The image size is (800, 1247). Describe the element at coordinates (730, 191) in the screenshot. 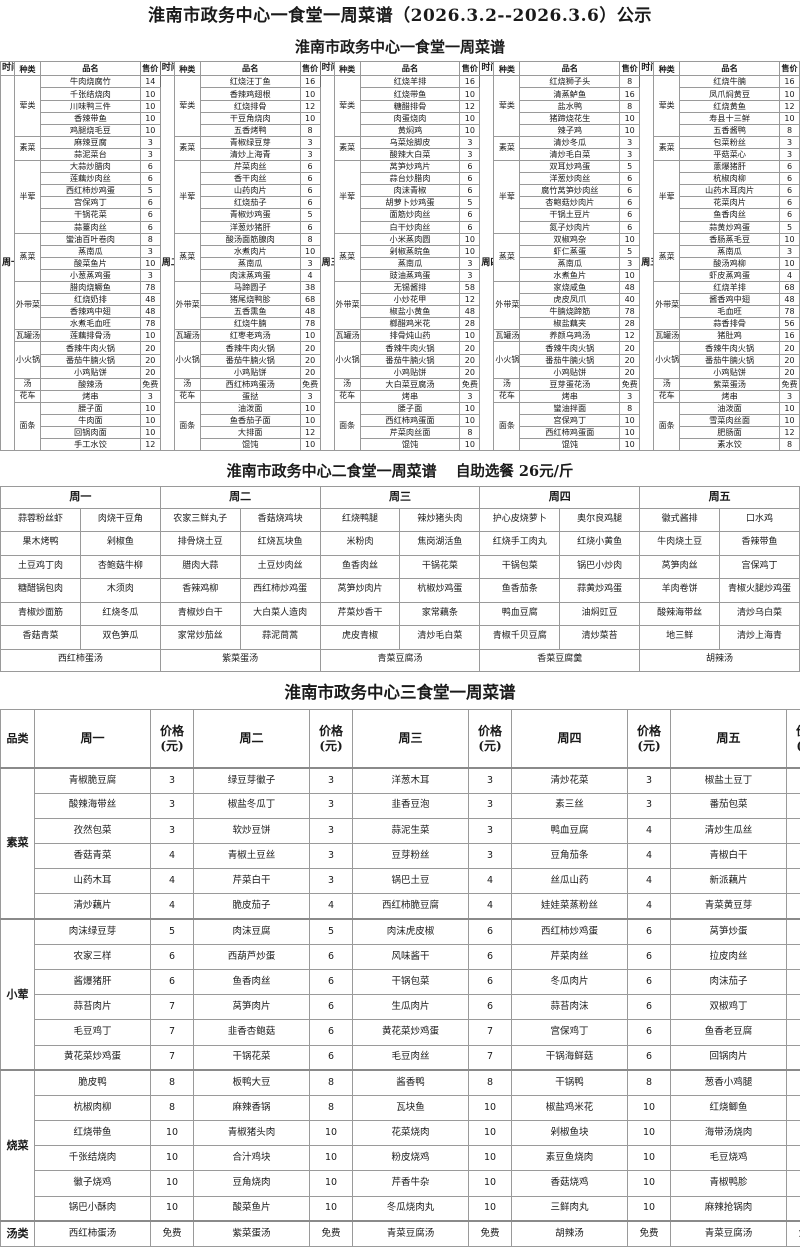

I see `dish-name: 山药木耳肉片` at that location.